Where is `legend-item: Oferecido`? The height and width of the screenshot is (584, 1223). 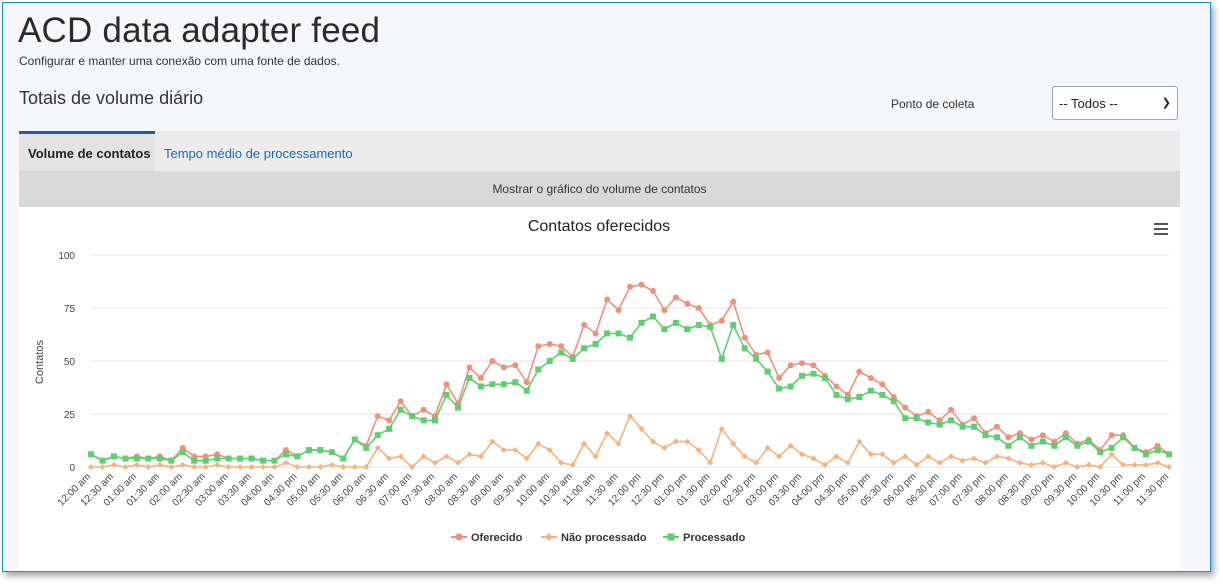 legend-item: Oferecido is located at coordinates (487, 538).